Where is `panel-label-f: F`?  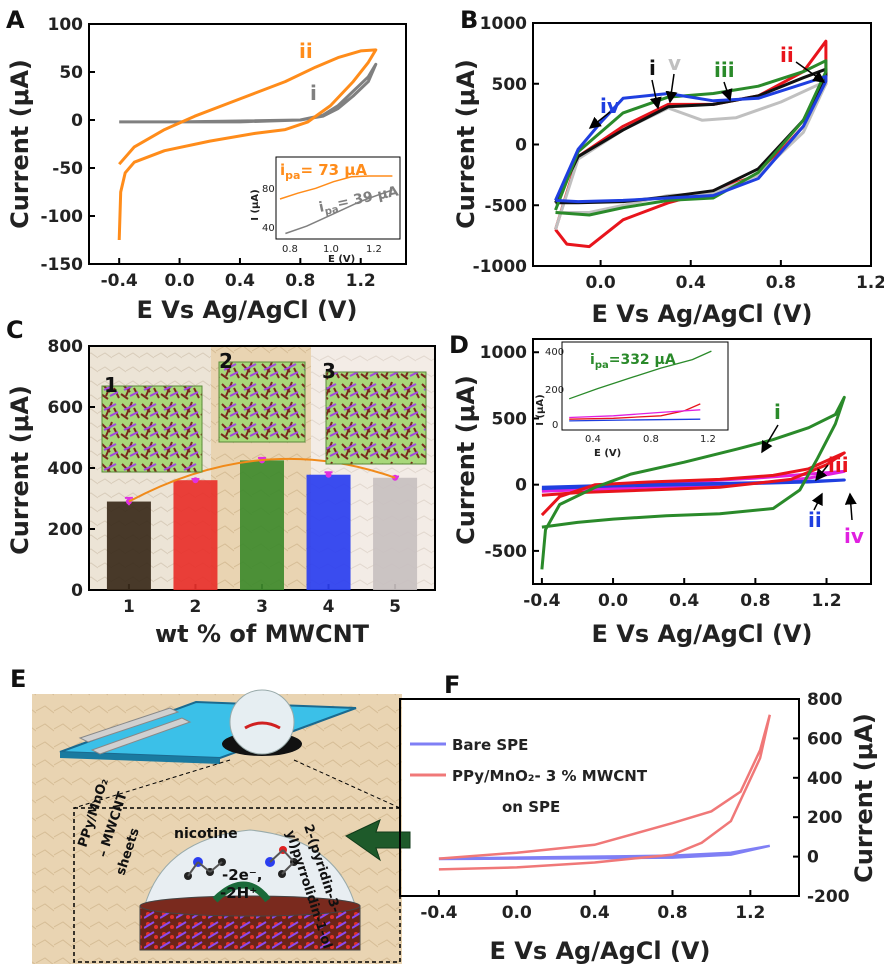 panel-label-f: F is located at coordinates (452, 685).